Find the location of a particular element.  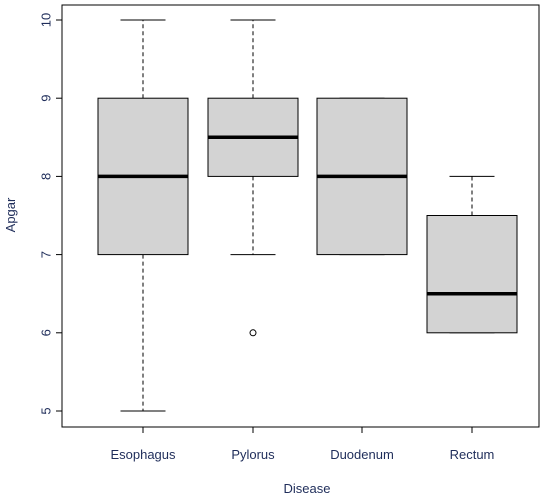

iqr-box is located at coordinates (472, 274).